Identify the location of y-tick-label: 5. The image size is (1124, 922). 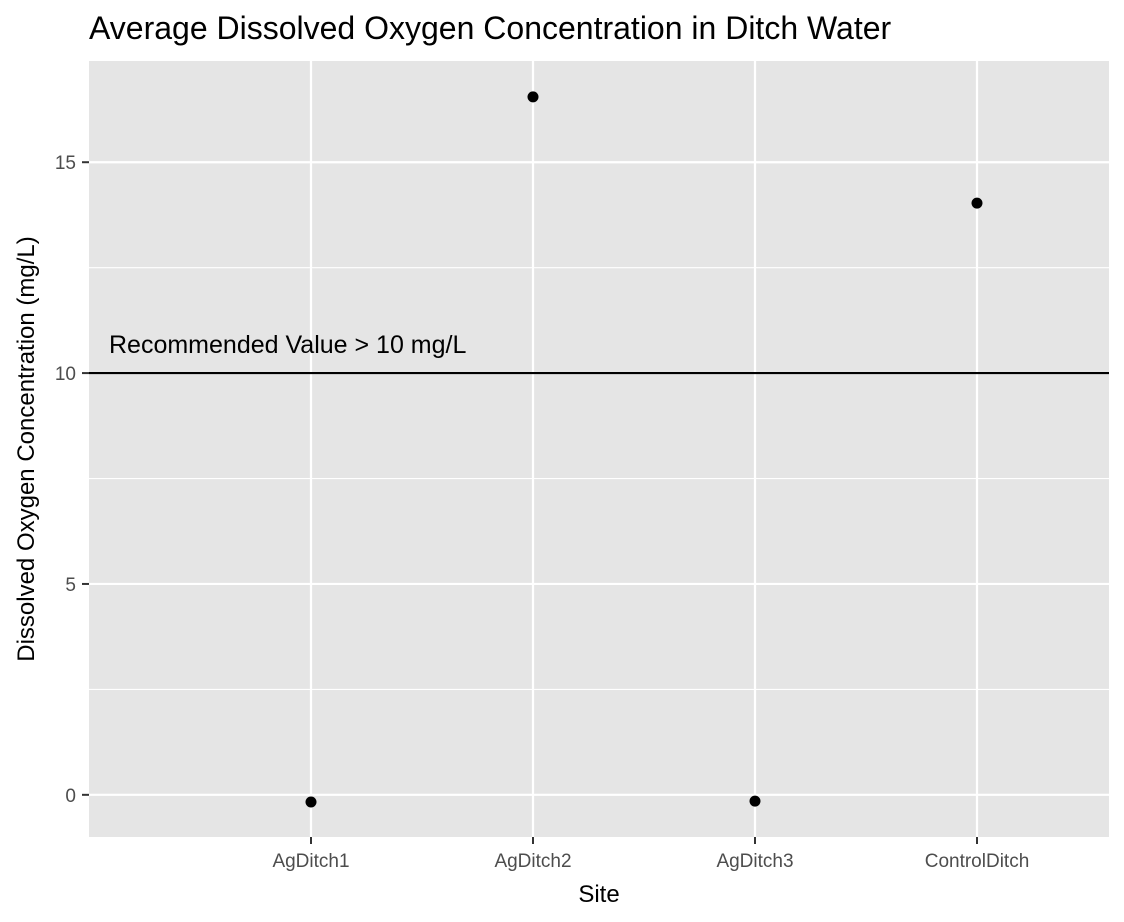
(70, 585).